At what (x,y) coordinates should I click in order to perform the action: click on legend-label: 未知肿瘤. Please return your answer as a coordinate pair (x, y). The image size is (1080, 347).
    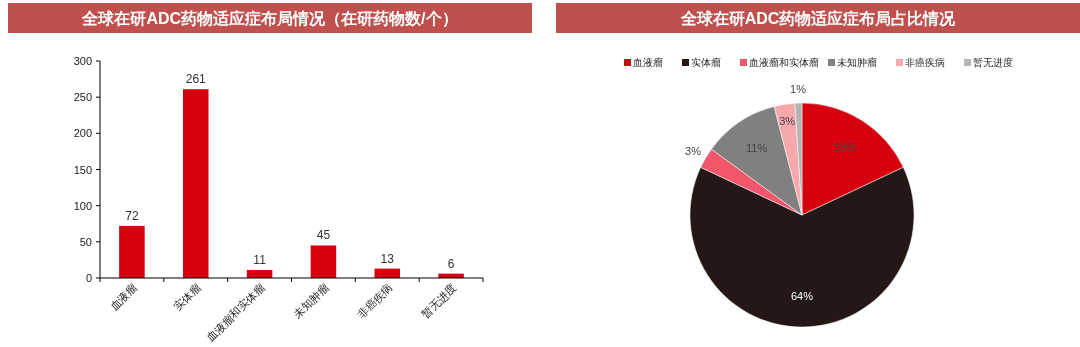
    Looking at the image, I should click on (857, 62).